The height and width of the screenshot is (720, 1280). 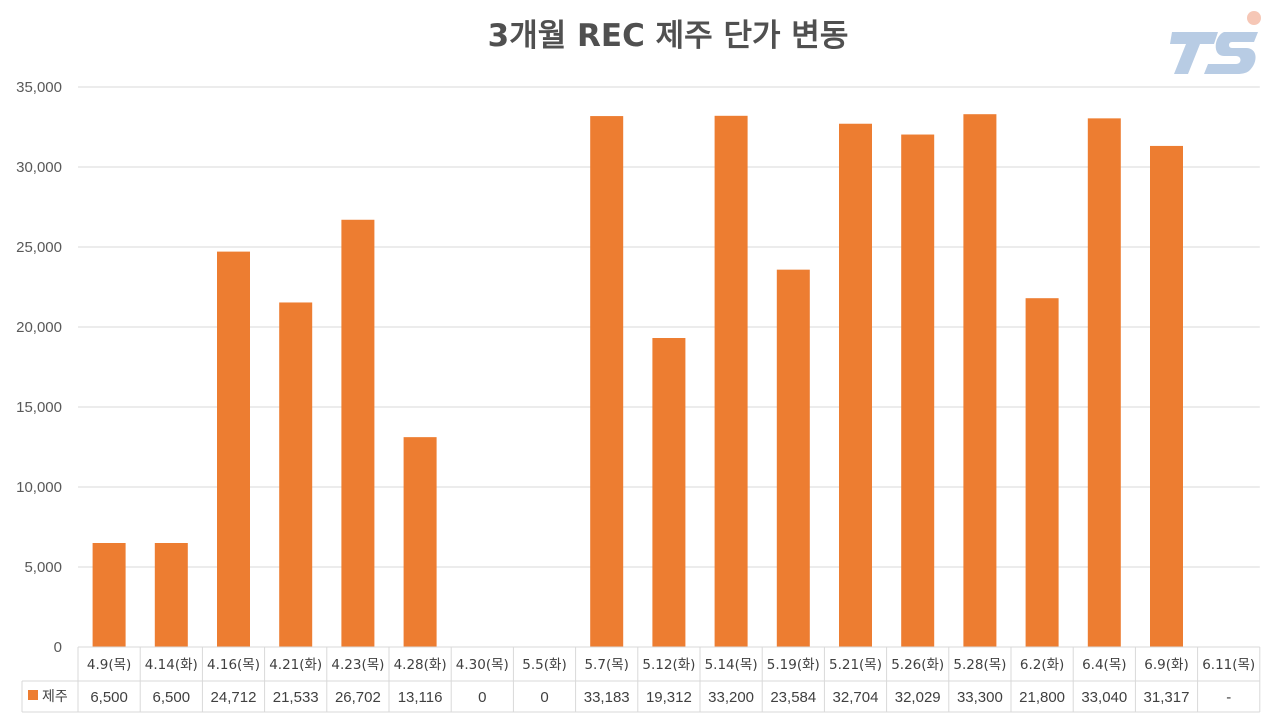 What do you see at coordinates (1228, 697) in the screenshot?
I see `data-label: -` at bounding box center [1228, 697].